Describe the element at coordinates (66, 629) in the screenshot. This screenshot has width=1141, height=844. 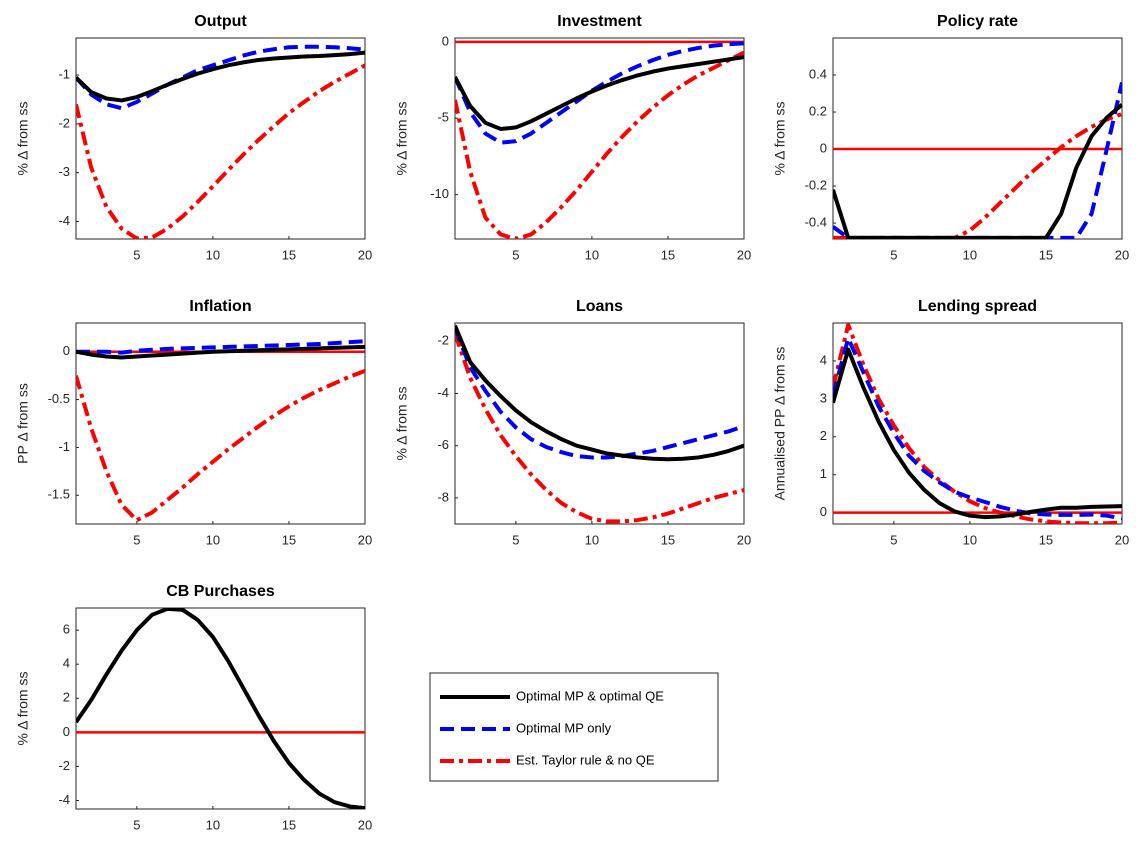
I see `y-tick-label: 6` at that location.